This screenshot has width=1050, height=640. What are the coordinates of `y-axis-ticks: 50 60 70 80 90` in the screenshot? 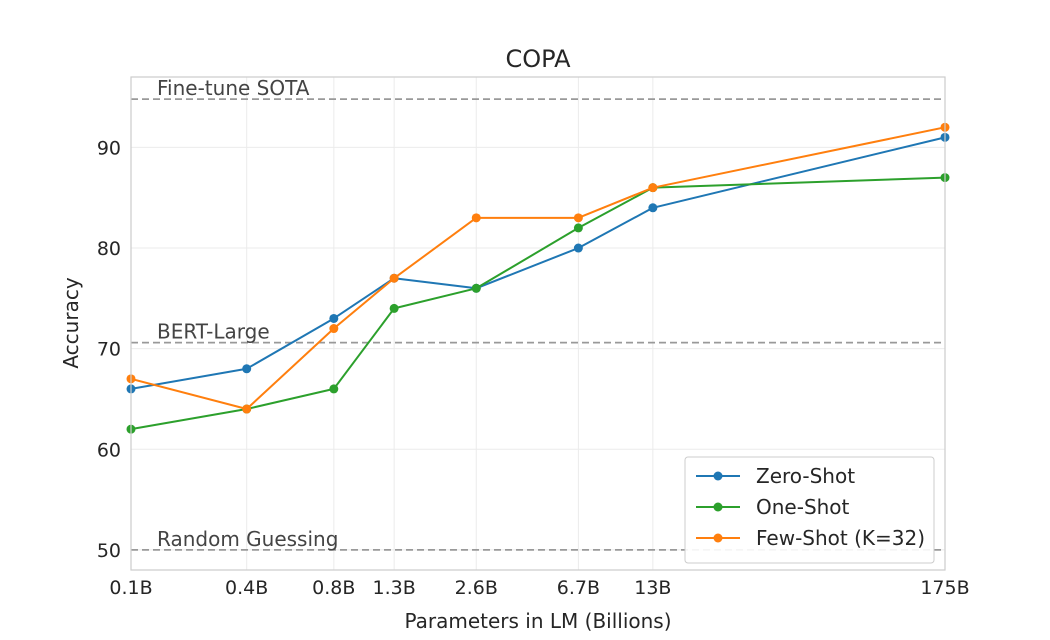 It's located at (109, 349).